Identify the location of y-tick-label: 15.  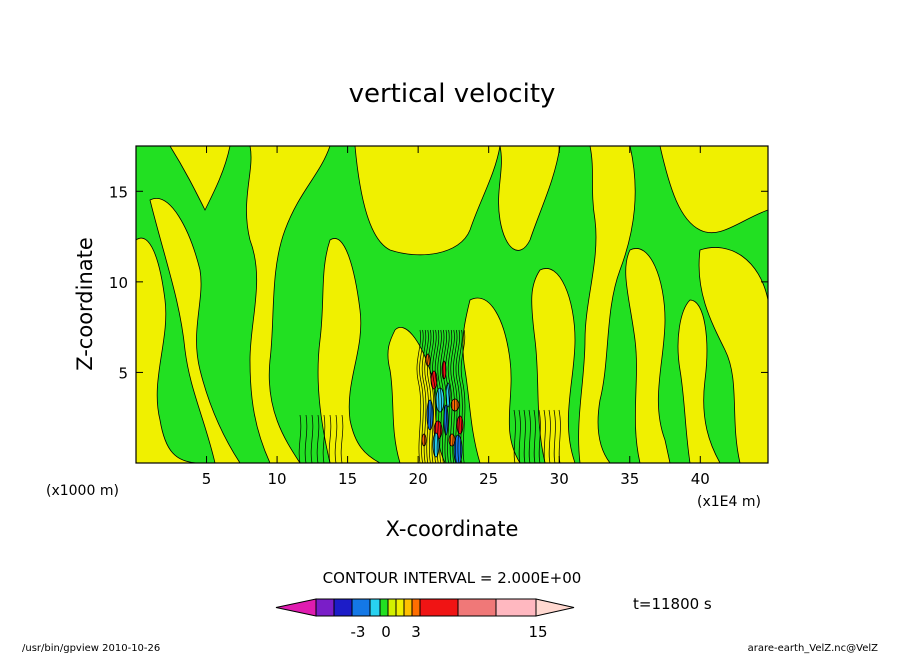
(118, 192).